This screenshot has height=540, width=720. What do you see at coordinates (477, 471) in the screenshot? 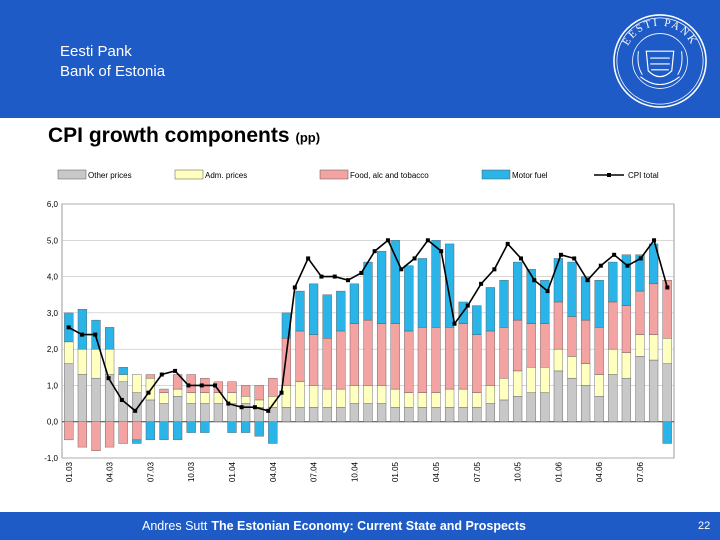
I see `x-tick-label: 07.05` at bounding box center [477, 471].